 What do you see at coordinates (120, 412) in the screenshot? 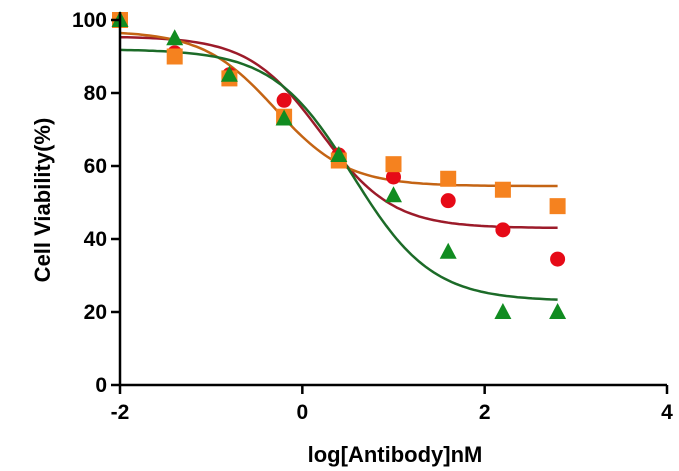
I see `x-tick-label: -2` at bounding box center [120, 412].